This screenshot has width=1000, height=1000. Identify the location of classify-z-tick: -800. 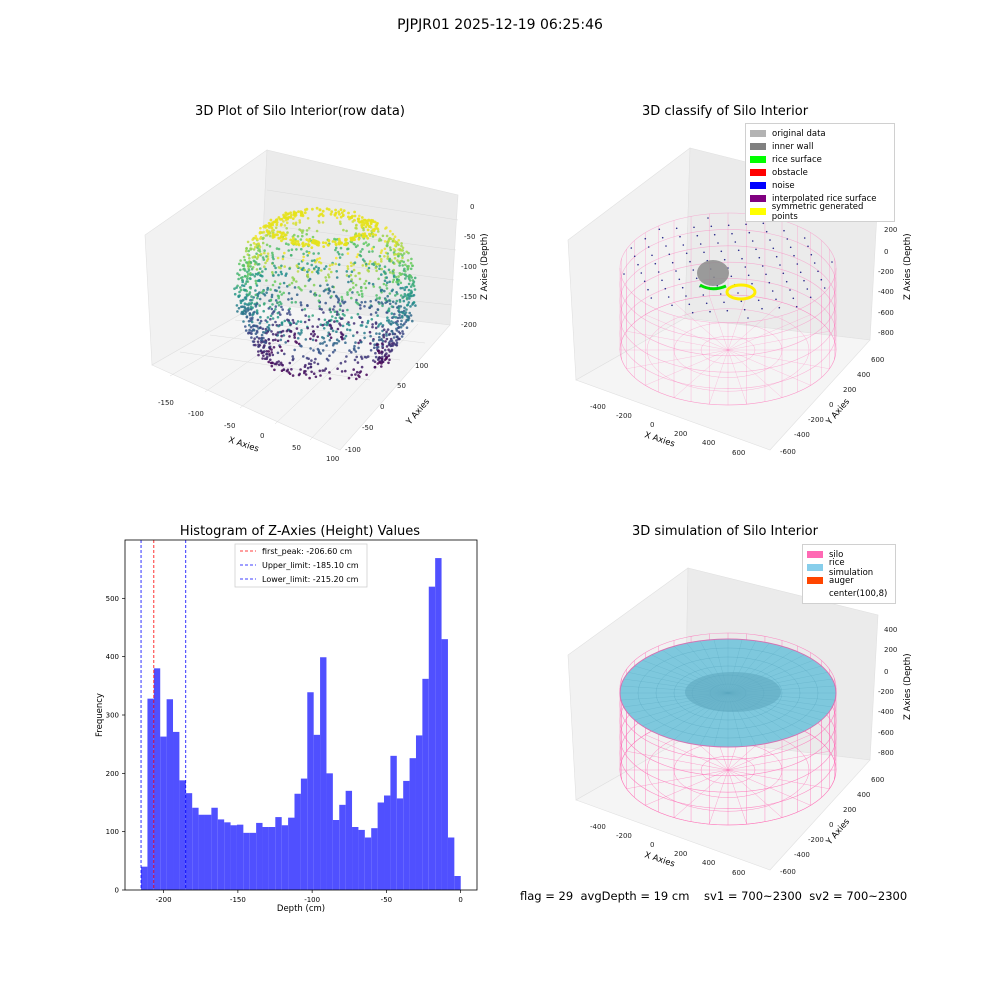
(886, 333).